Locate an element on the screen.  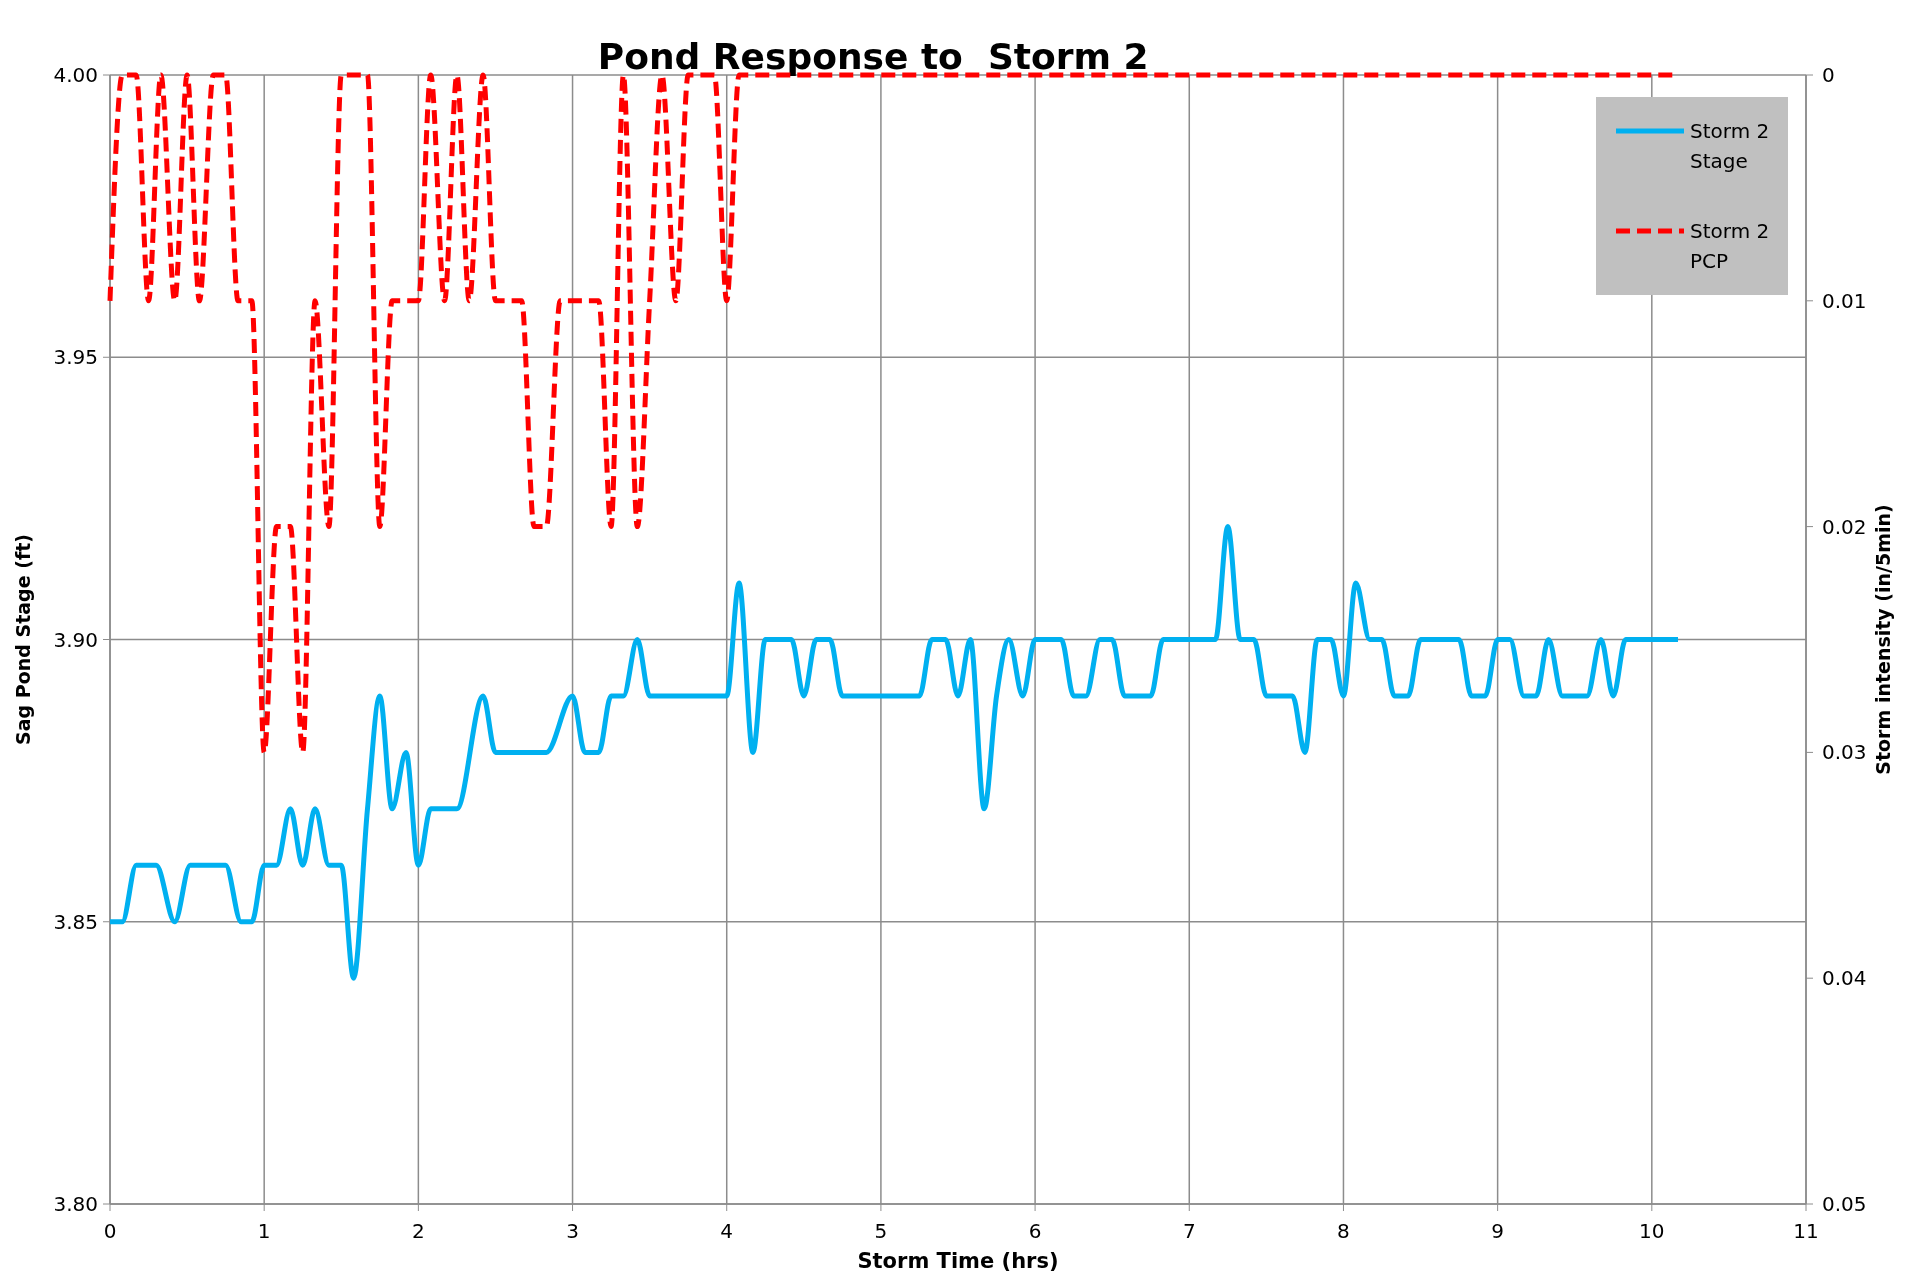
x-tick-label: 5 is located at coordinates (881, 1231).